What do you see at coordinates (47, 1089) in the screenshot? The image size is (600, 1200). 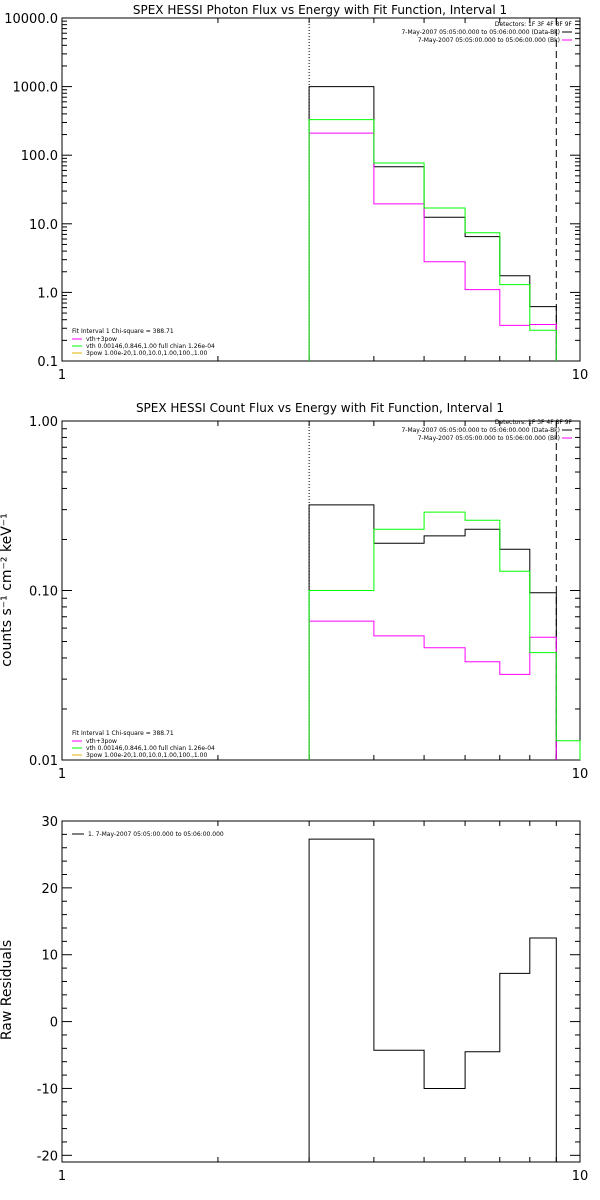 I see `residuals-y-tick-label: -10` at bounding box center [47, 1089].